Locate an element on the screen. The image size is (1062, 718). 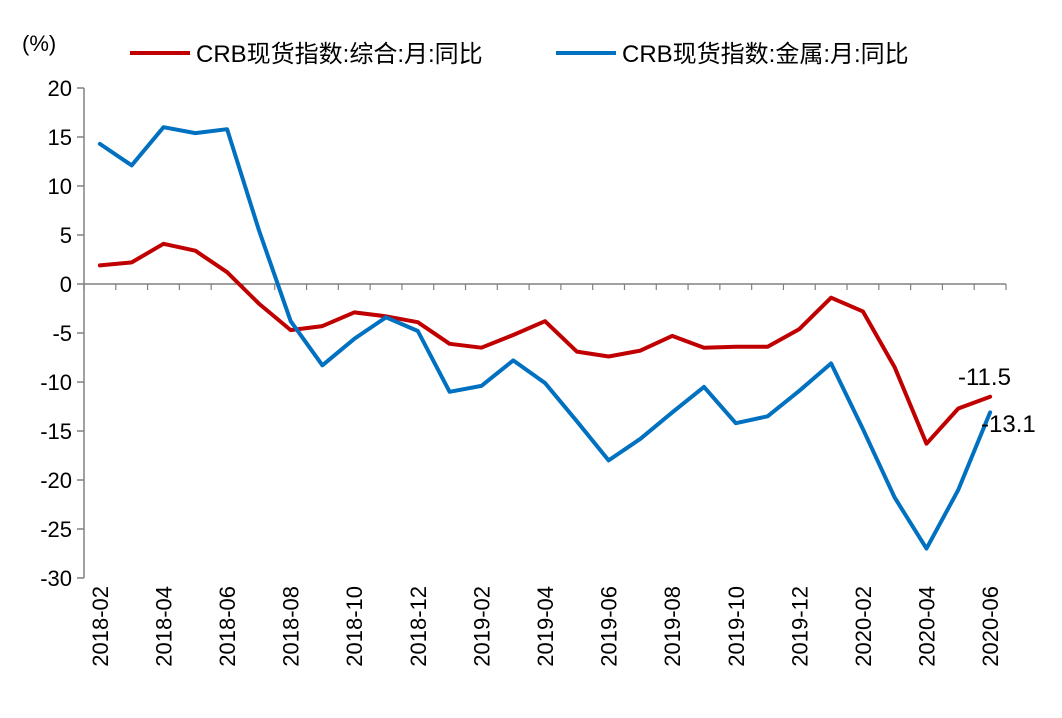
x-tick-label: 2019-10 is located at coordinates (736, 626).